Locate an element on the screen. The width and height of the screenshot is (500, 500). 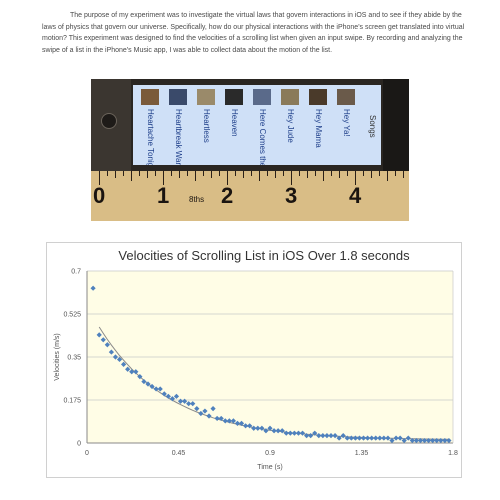
y-tick-label: 0.7 is located at coordinates (76, 272).